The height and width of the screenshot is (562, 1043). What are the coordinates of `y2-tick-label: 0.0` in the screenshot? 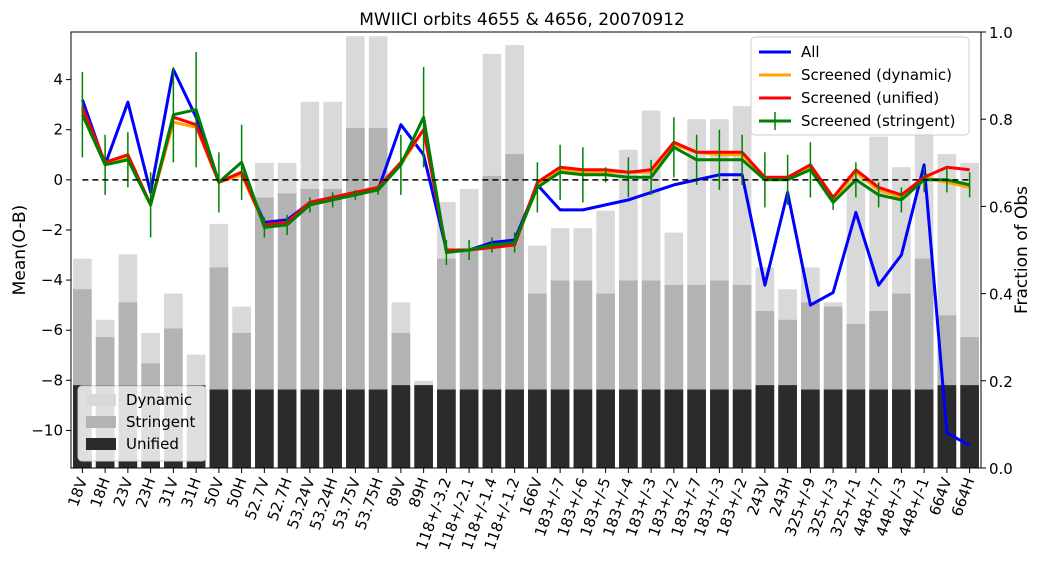 It's located at (1001, 469).